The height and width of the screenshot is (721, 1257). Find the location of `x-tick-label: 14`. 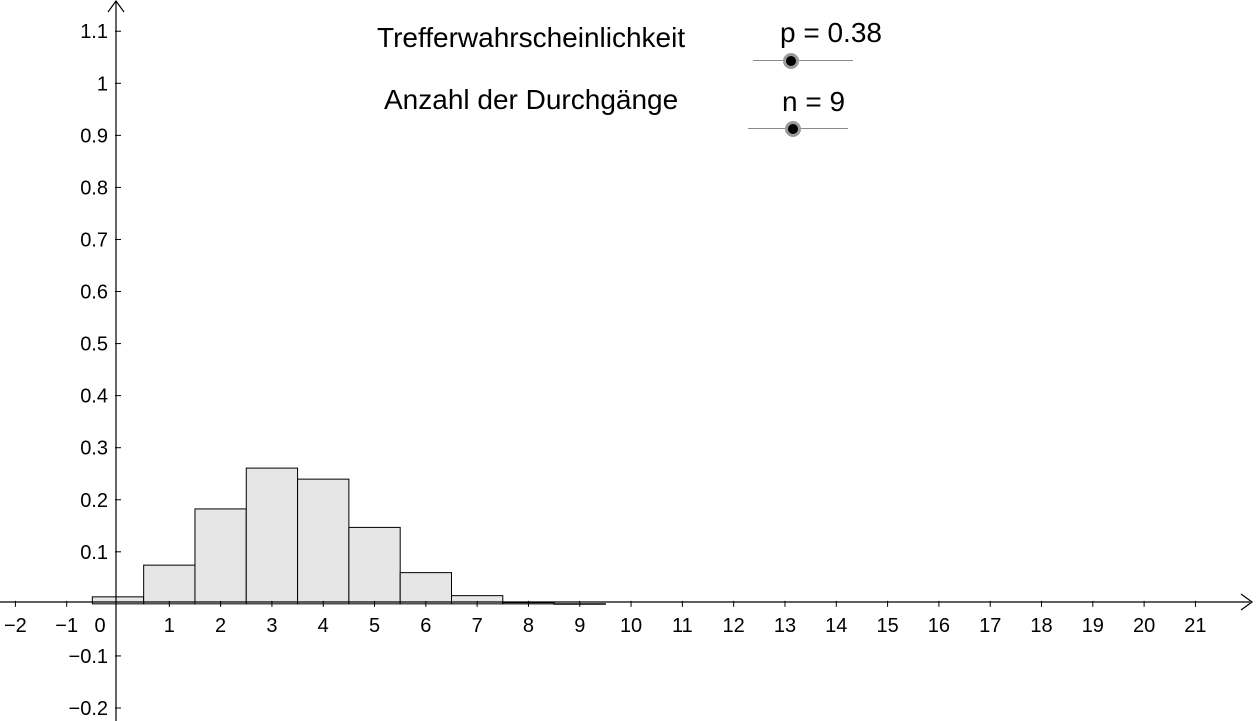

x-tick-label: 14 is located at coordinates (836, 626).